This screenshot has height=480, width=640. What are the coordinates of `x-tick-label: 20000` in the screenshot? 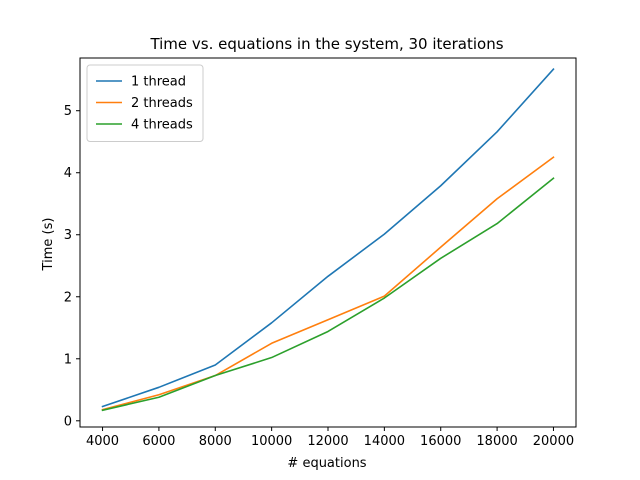 It's located at (553, 441).